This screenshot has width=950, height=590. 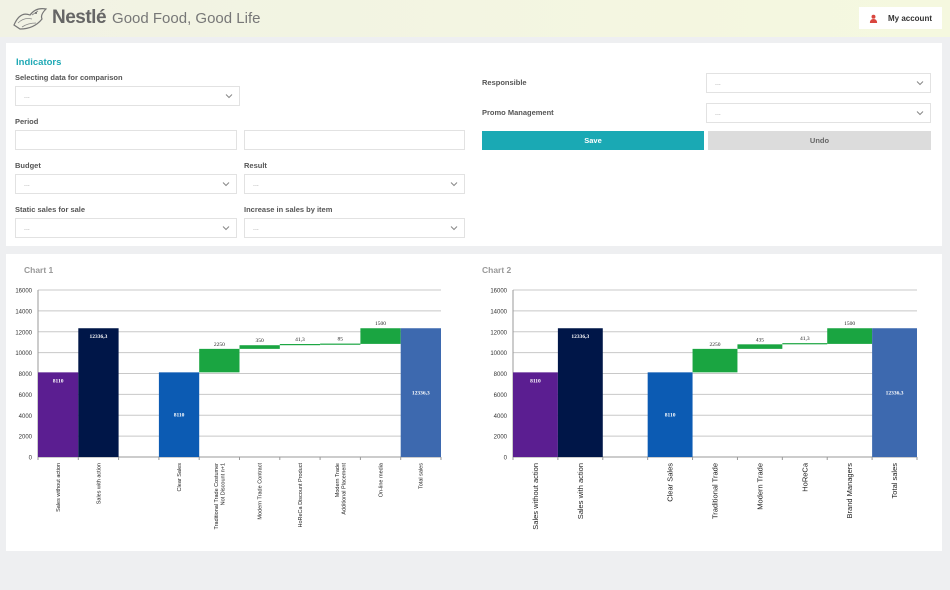 I want to click on y-tick-label: 4000, so click(x=26, y=417).